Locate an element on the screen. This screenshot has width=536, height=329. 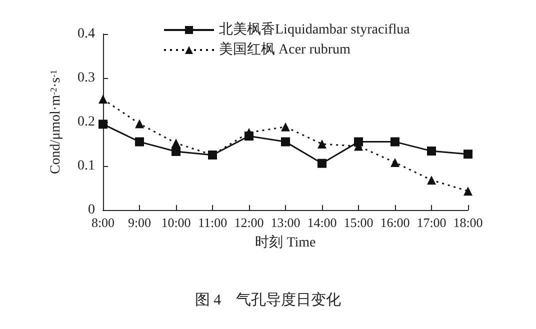
legend-label: 北美枫香Liquidambar styraciflua is located at coordinates (315, 30).